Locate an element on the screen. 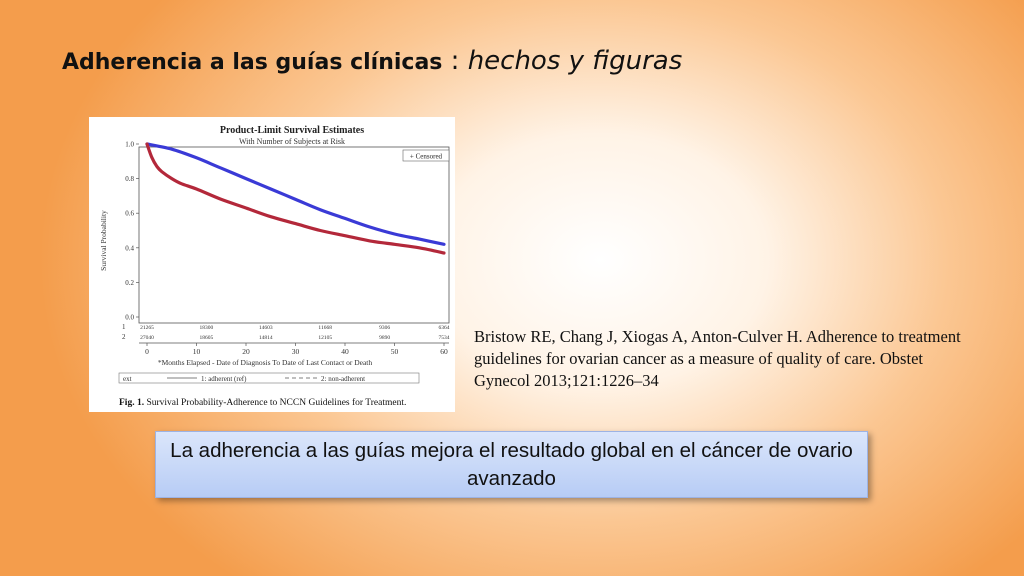  x-tick-label: 0 is located at coordinates (147, 351).